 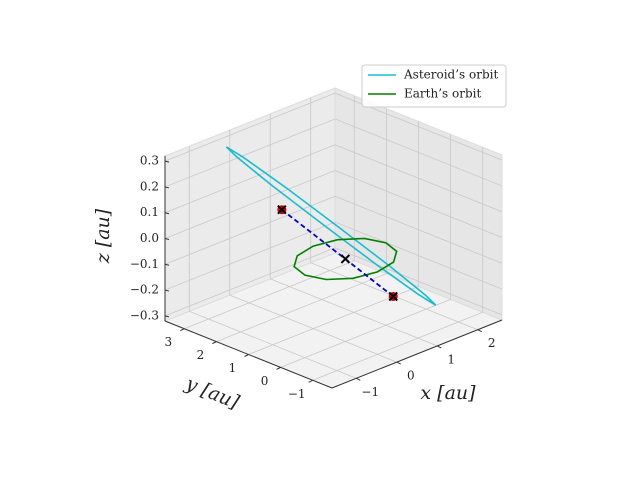 What do you see at coordinates (144, 315) in the screenshot?
I see `z-tick-label: −0.3` at bounding box center [144, 315].